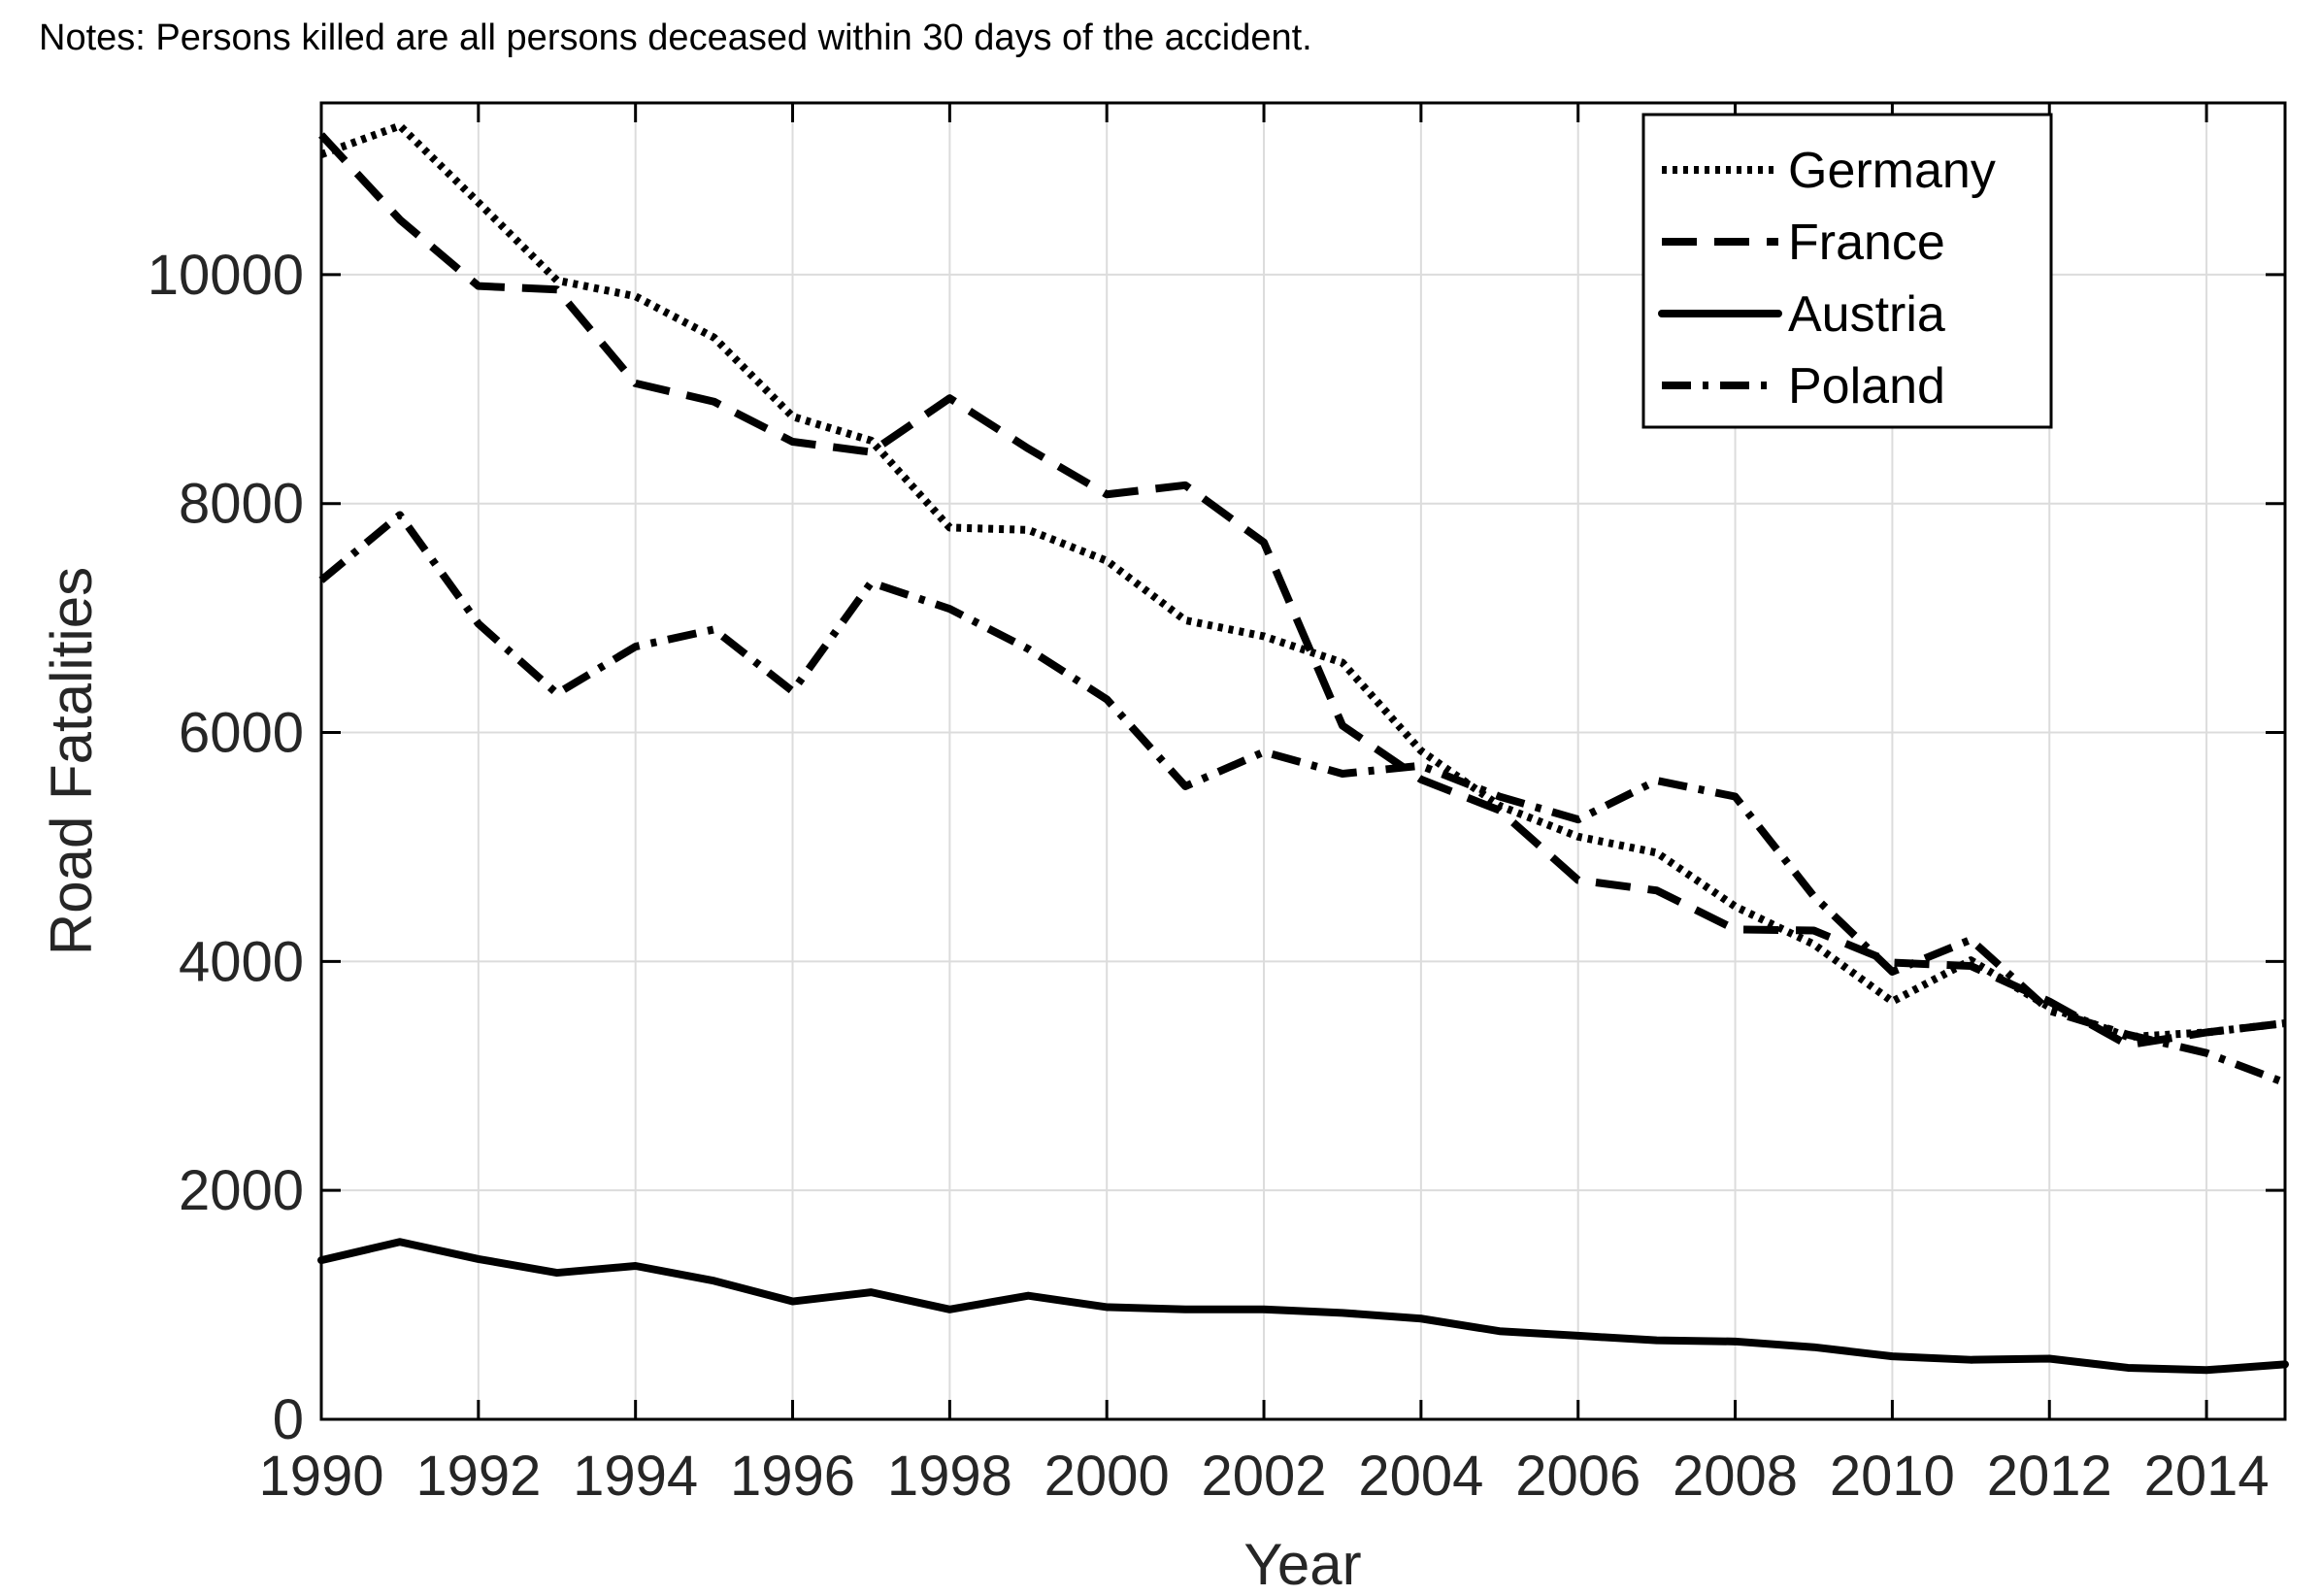 The image size is (2320, 1596). Describe the element at coordinates (288, 1419) in the screenshot. I see `y-tick-label: 0` at that location.